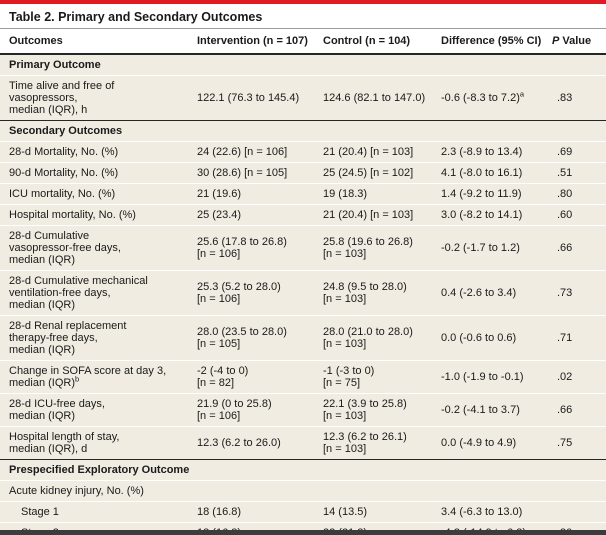 This screenshot has height=535, width=606. What do you see at coordinates (490, 215) in the screenshot?
I see `cell-difference: 3.0 (-8.2 to 14.1)` at bounding box center [490, 215].